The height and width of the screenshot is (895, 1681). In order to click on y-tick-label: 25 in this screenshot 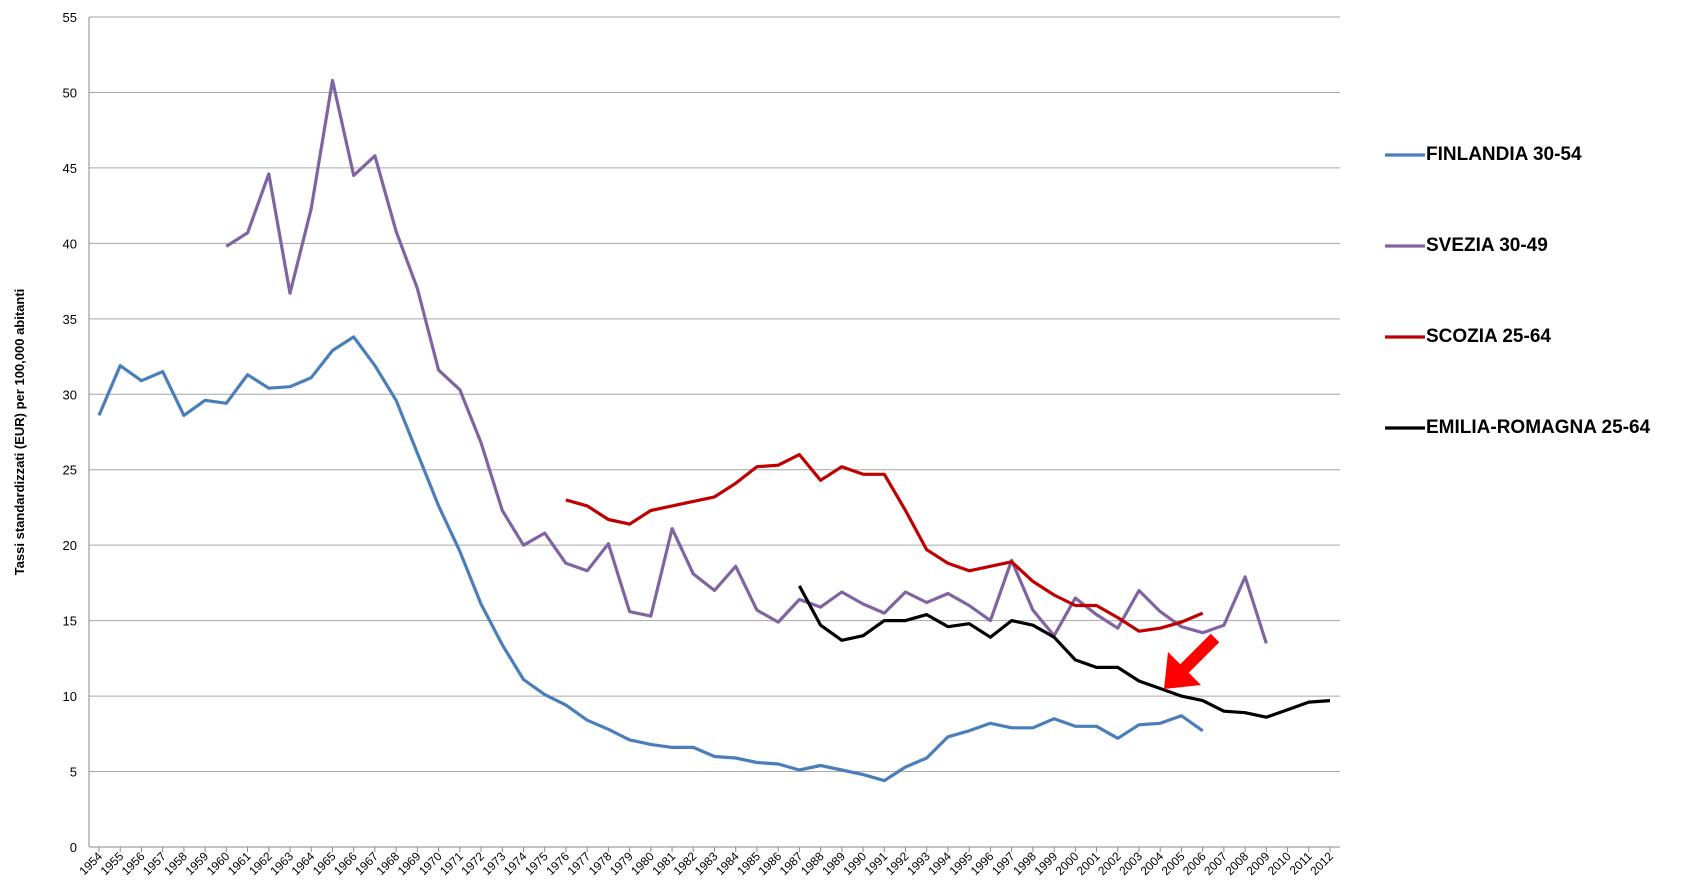, I will do `click(70, 470)`.